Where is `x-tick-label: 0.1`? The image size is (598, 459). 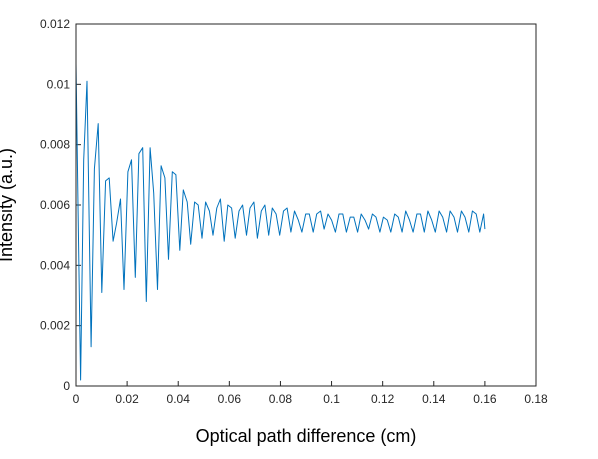 x-tick-label: 0.1 is located at coordinates (331, 399).